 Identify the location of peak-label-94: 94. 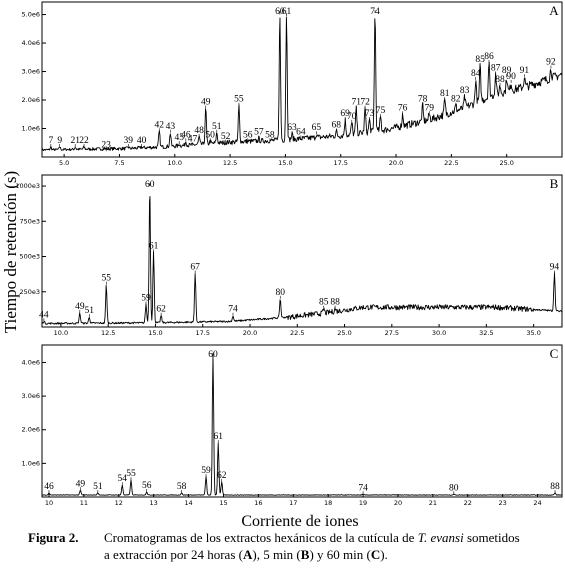
(555, 267).